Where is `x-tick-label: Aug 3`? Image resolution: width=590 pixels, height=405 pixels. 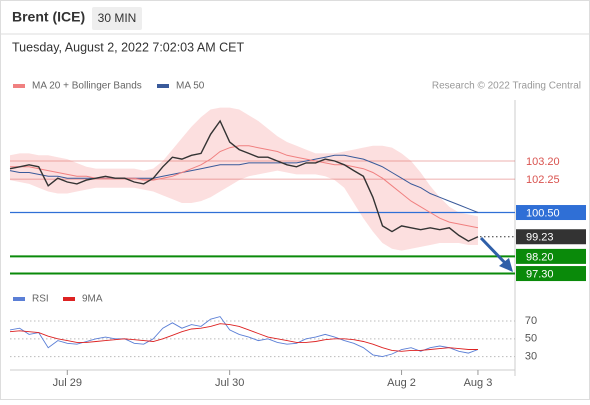
x-tick-label: Aug 3 is located at coordinates (478, 383).